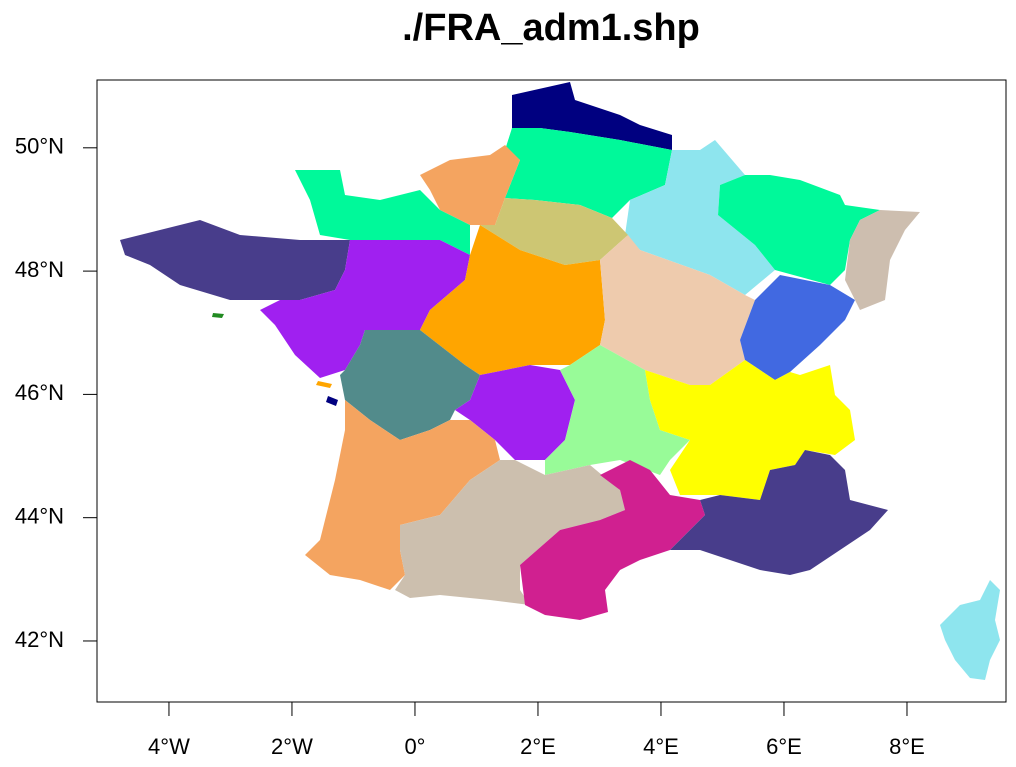 This screenshot has width=1016, height=767. Describe the element at coordinates (39, 392) in the screenshot. I see `y-tick-label: 46°N` at that location.